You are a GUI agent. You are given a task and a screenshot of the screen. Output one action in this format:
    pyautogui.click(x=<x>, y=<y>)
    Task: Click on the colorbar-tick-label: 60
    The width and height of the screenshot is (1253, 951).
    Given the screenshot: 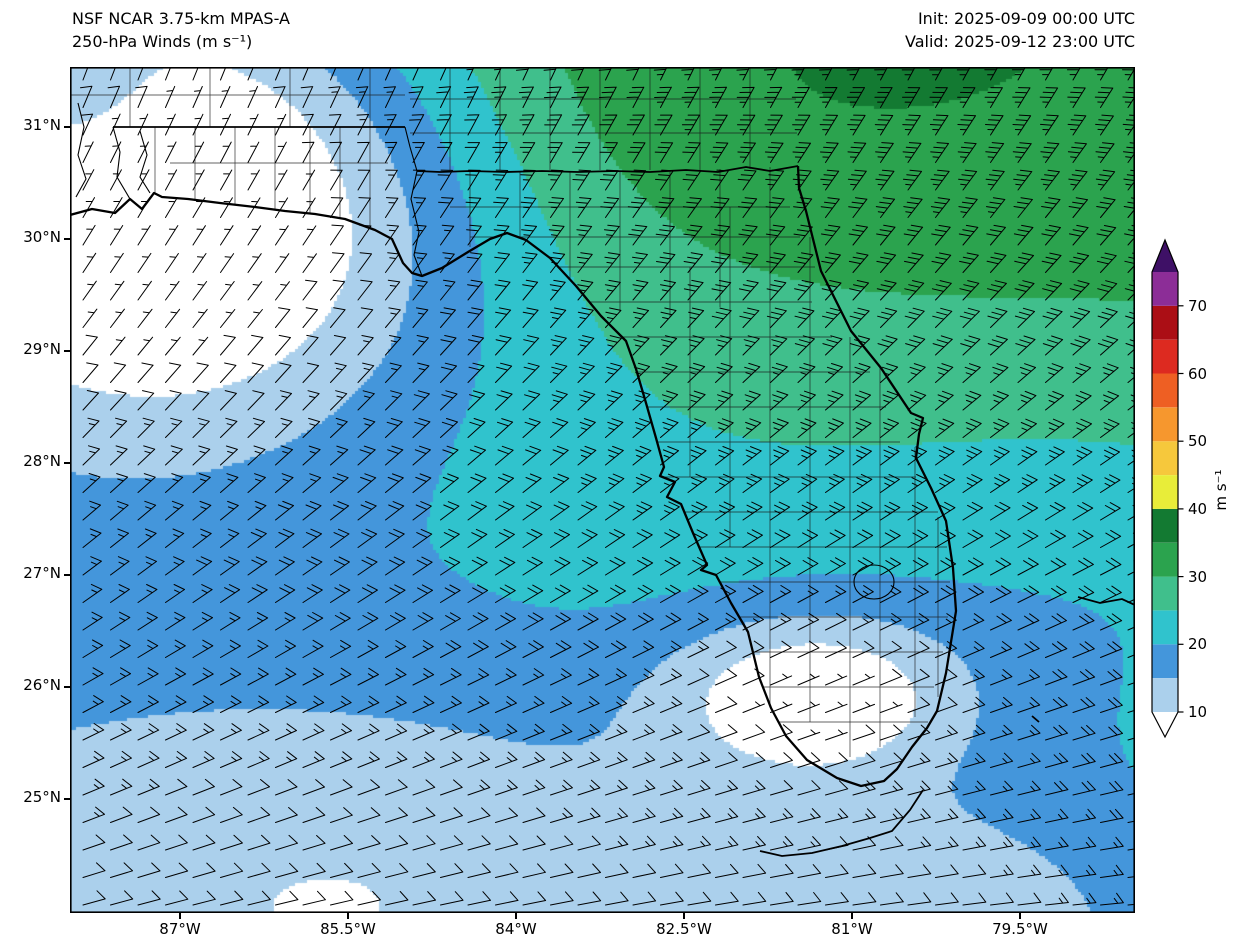 What is the action you would take?
    pyautogui.click(x=1198, y=373)
    